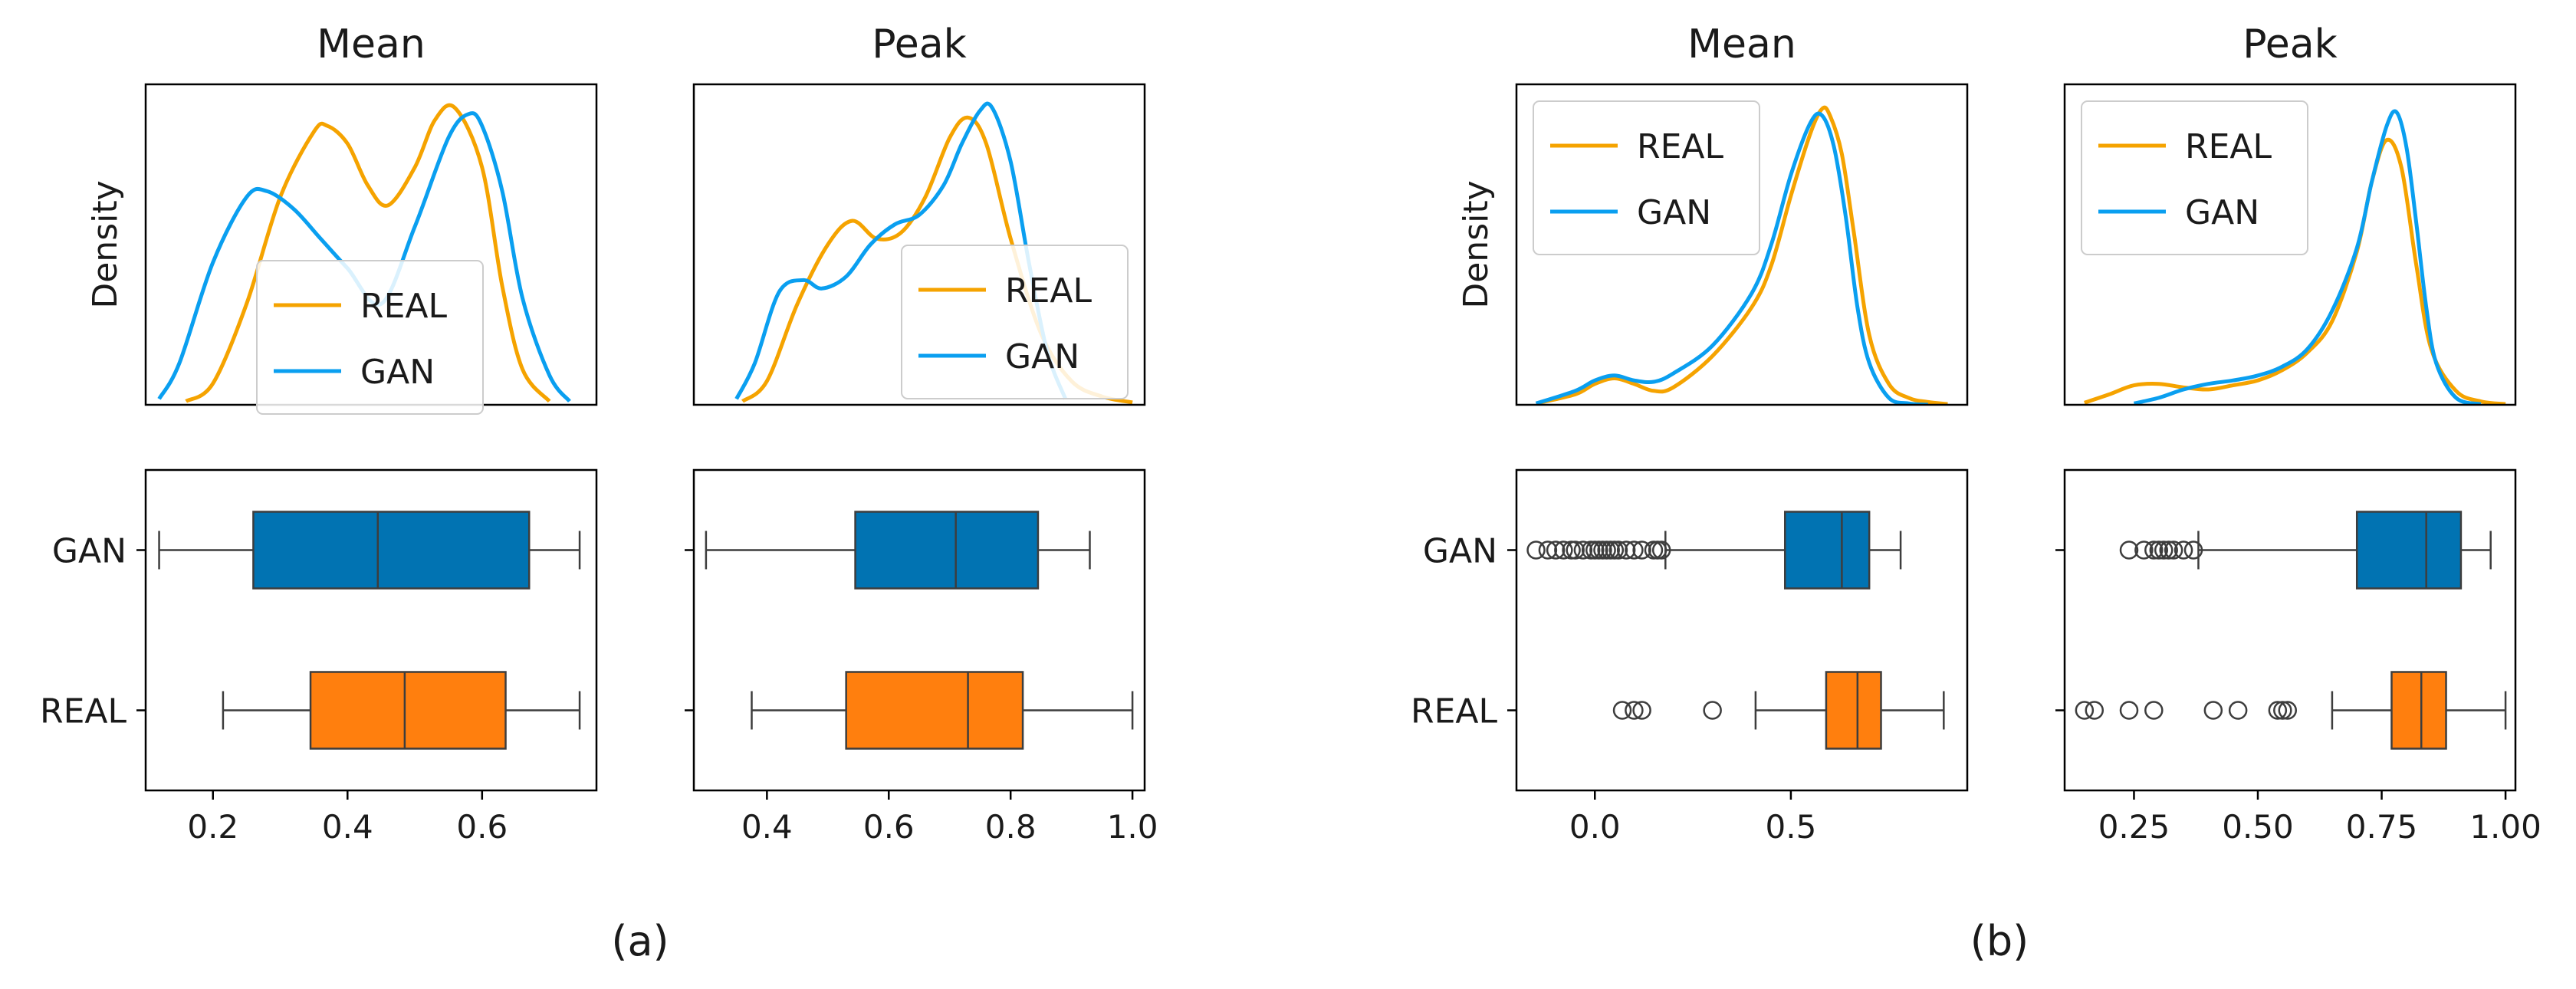 The height and width of the screenshot is (989, 2576). I want to click on x-tick-label: 0.2, so click(212, 827).